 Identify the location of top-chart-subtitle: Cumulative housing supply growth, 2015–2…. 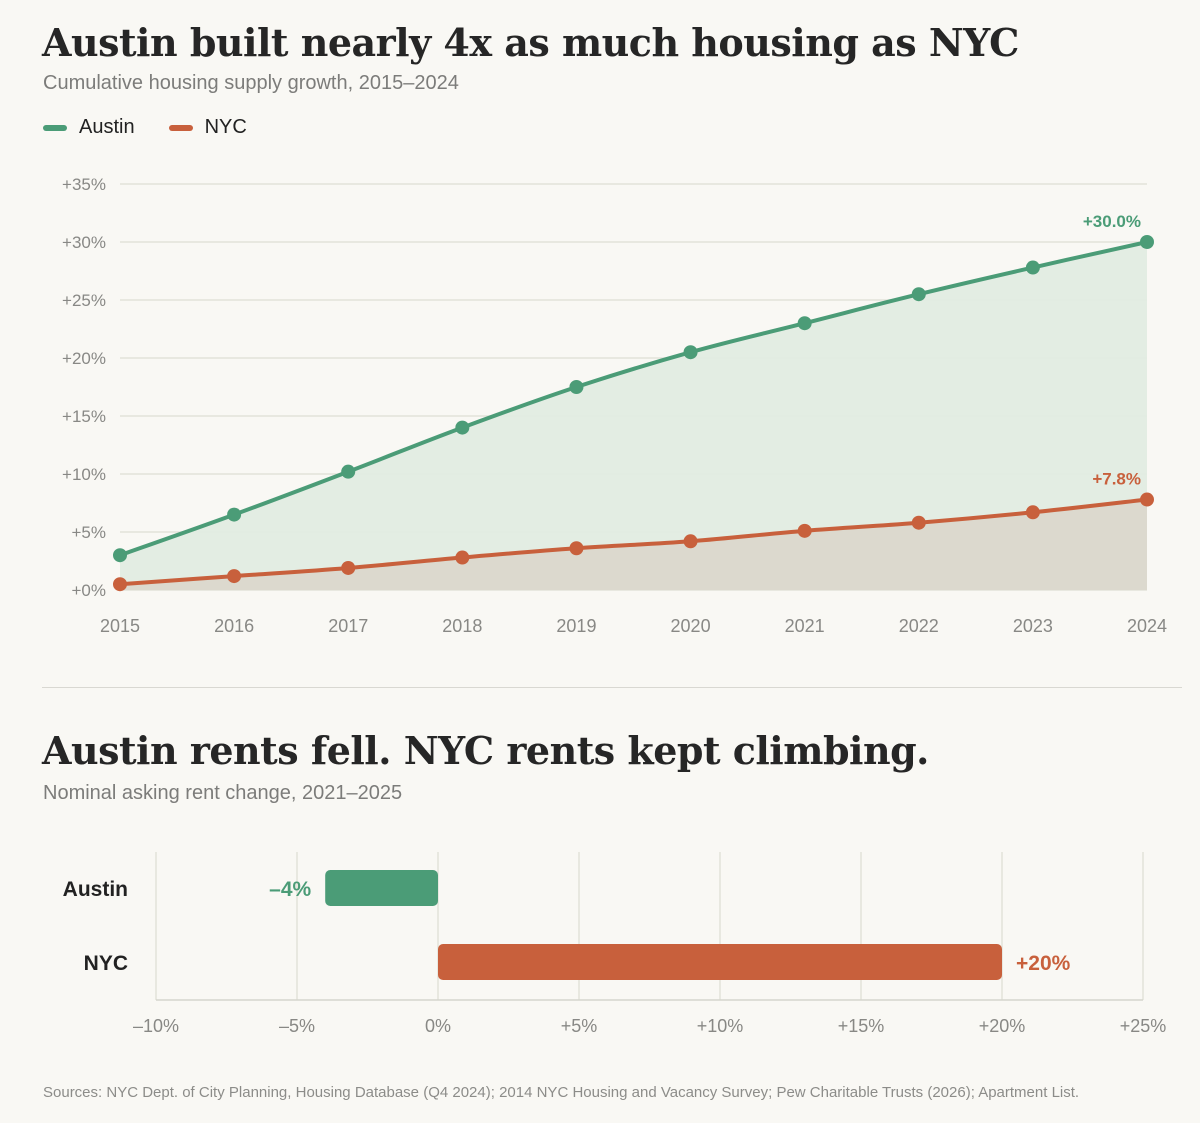
(251, 83).